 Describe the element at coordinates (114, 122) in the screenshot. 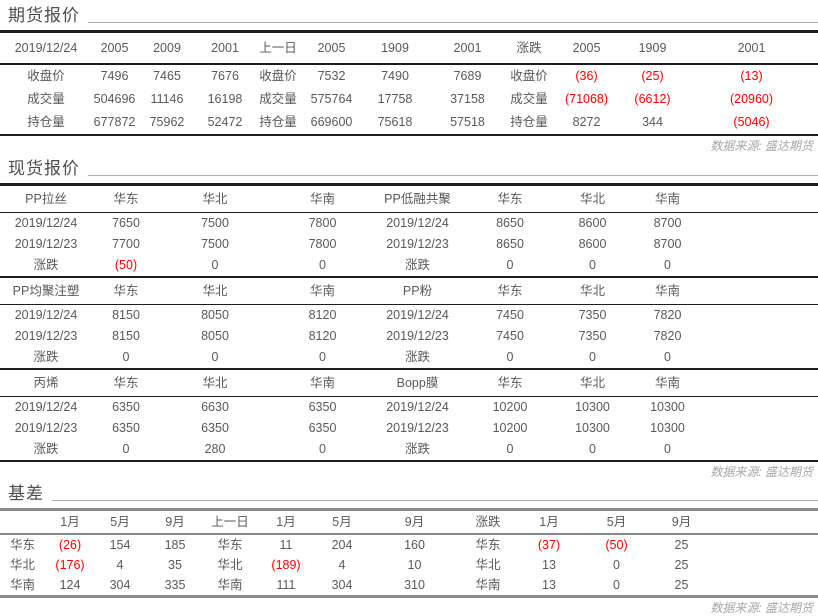

I see `cell: 677872` at that location.